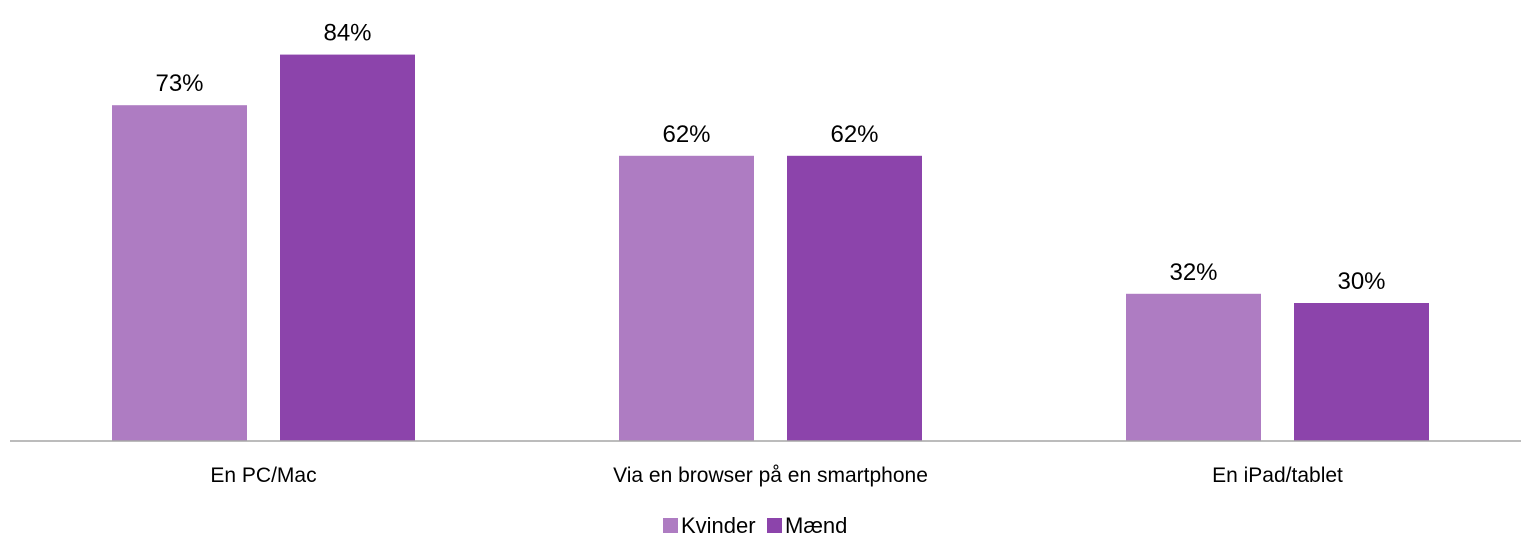 This screenshot has width=1521, height=540. Describe the element at coordinates (1361, 281) in the screenshot. I see `data-label-mænd-3: 30%` at that location.